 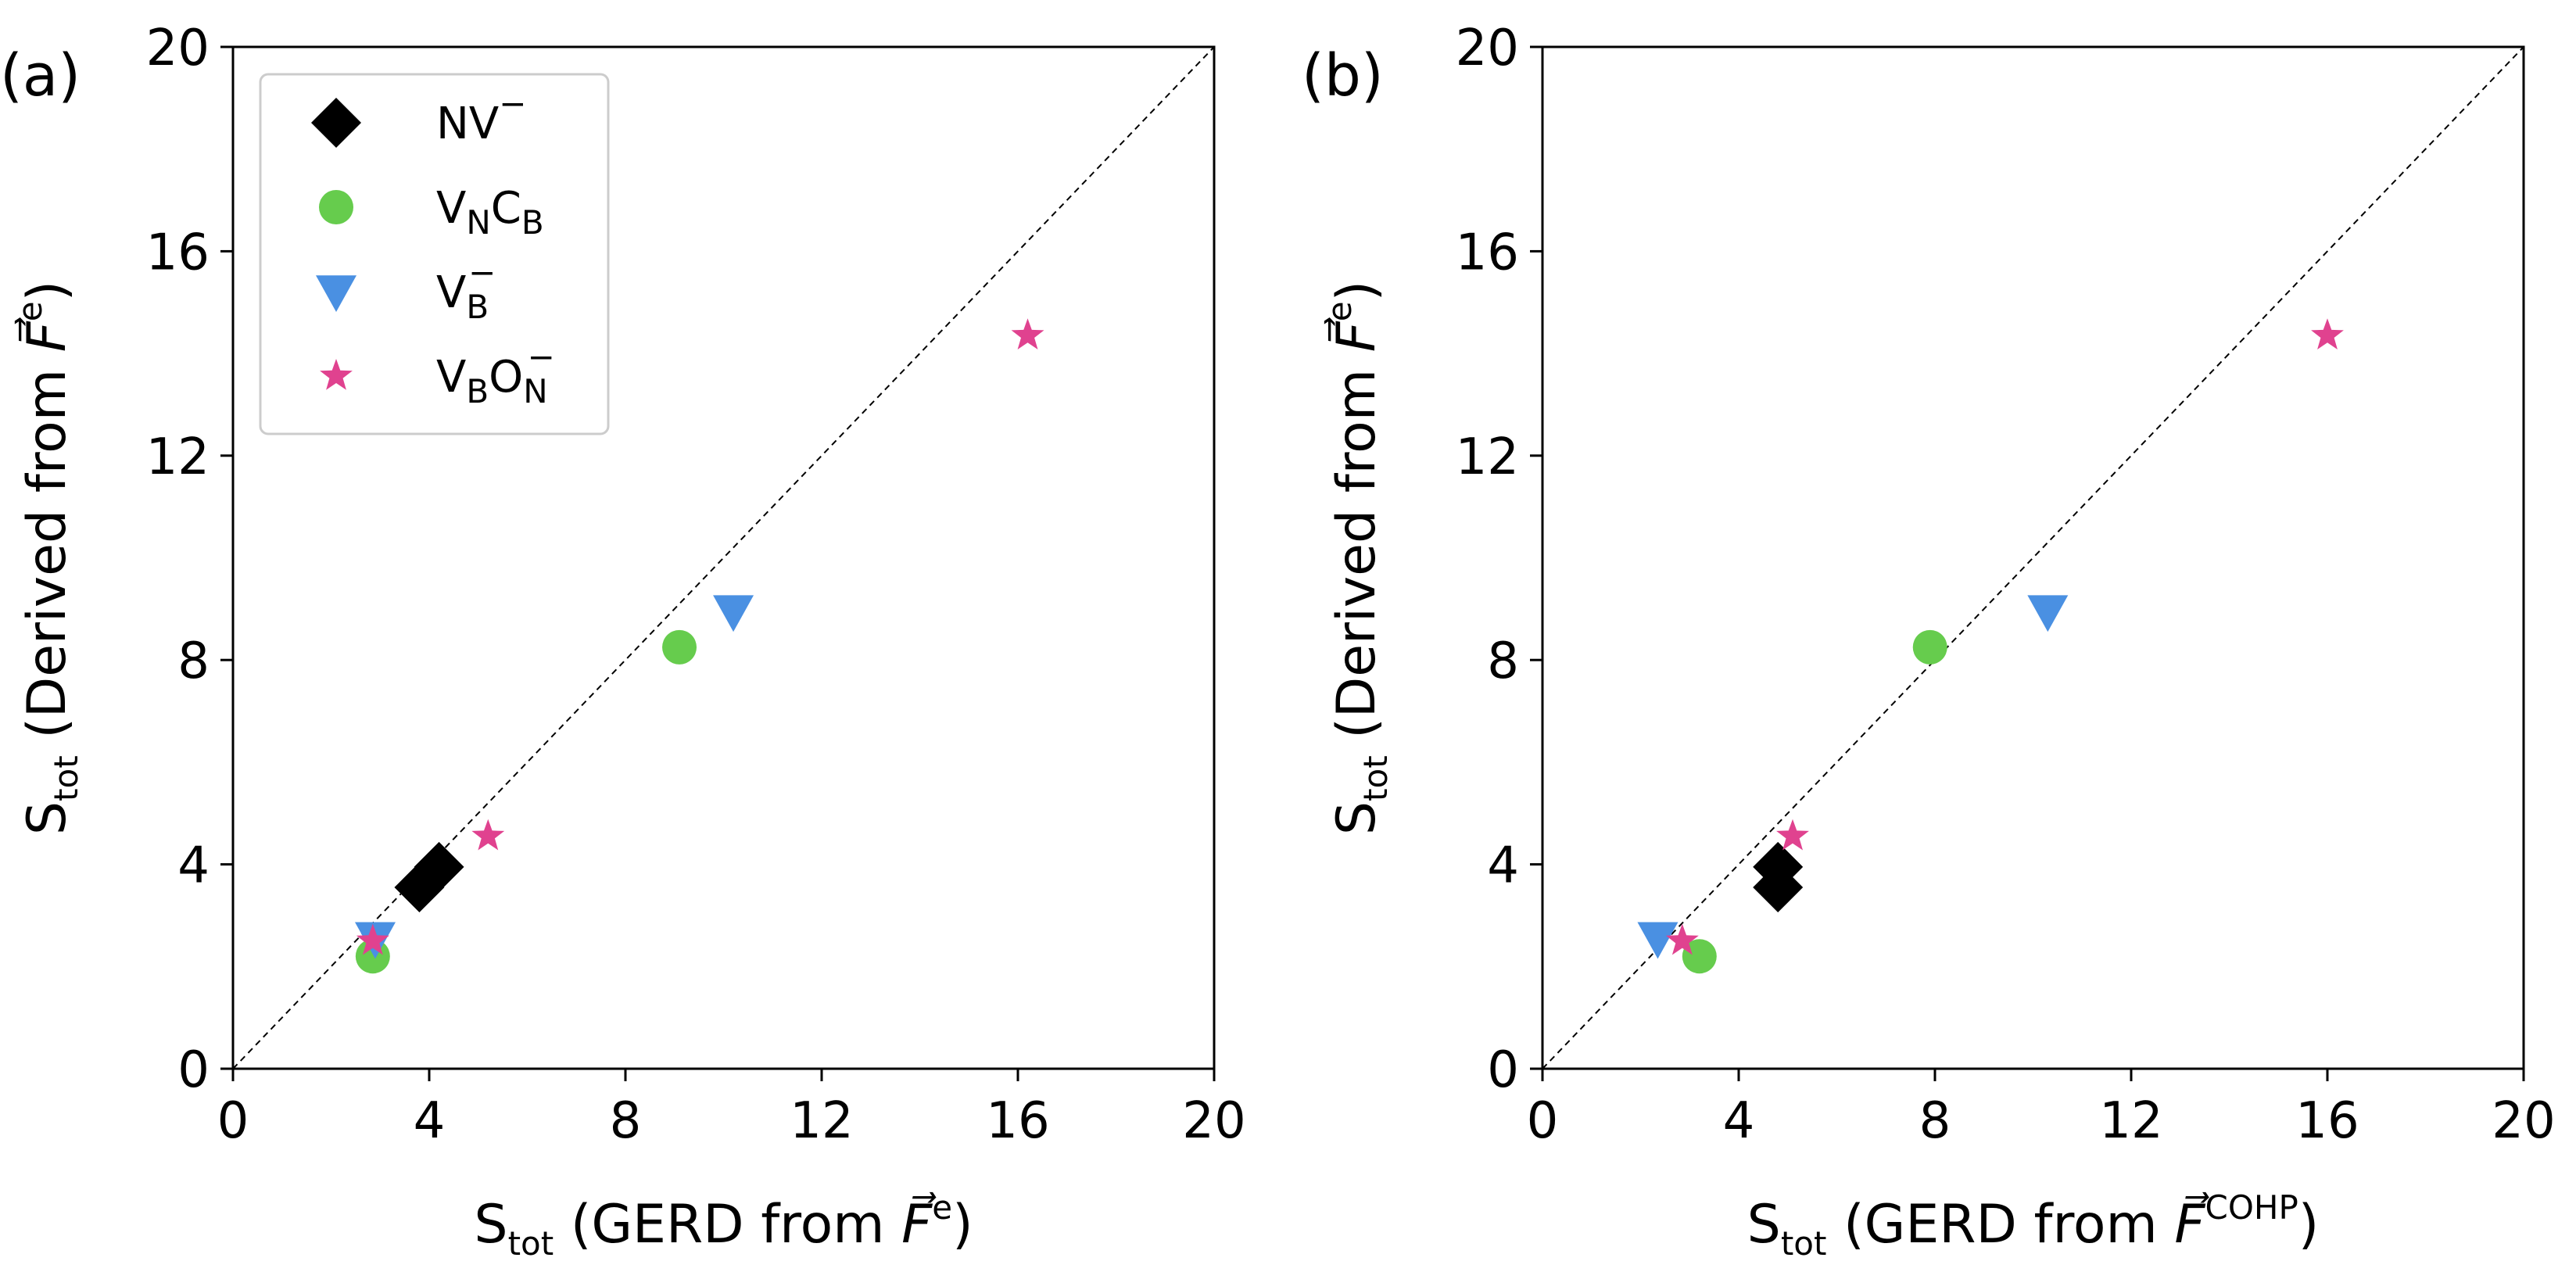 I want to click on legend-marker-nv, so click(x=336, y=123).